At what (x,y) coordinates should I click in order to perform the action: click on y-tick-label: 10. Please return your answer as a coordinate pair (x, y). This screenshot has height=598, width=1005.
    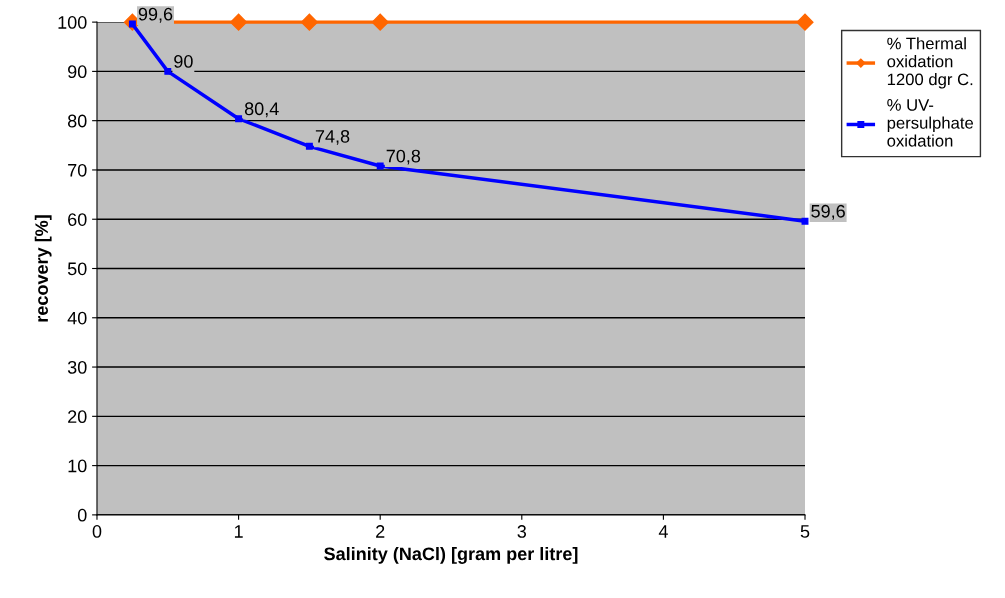
    Looking at the image, I should click on (77, 466).